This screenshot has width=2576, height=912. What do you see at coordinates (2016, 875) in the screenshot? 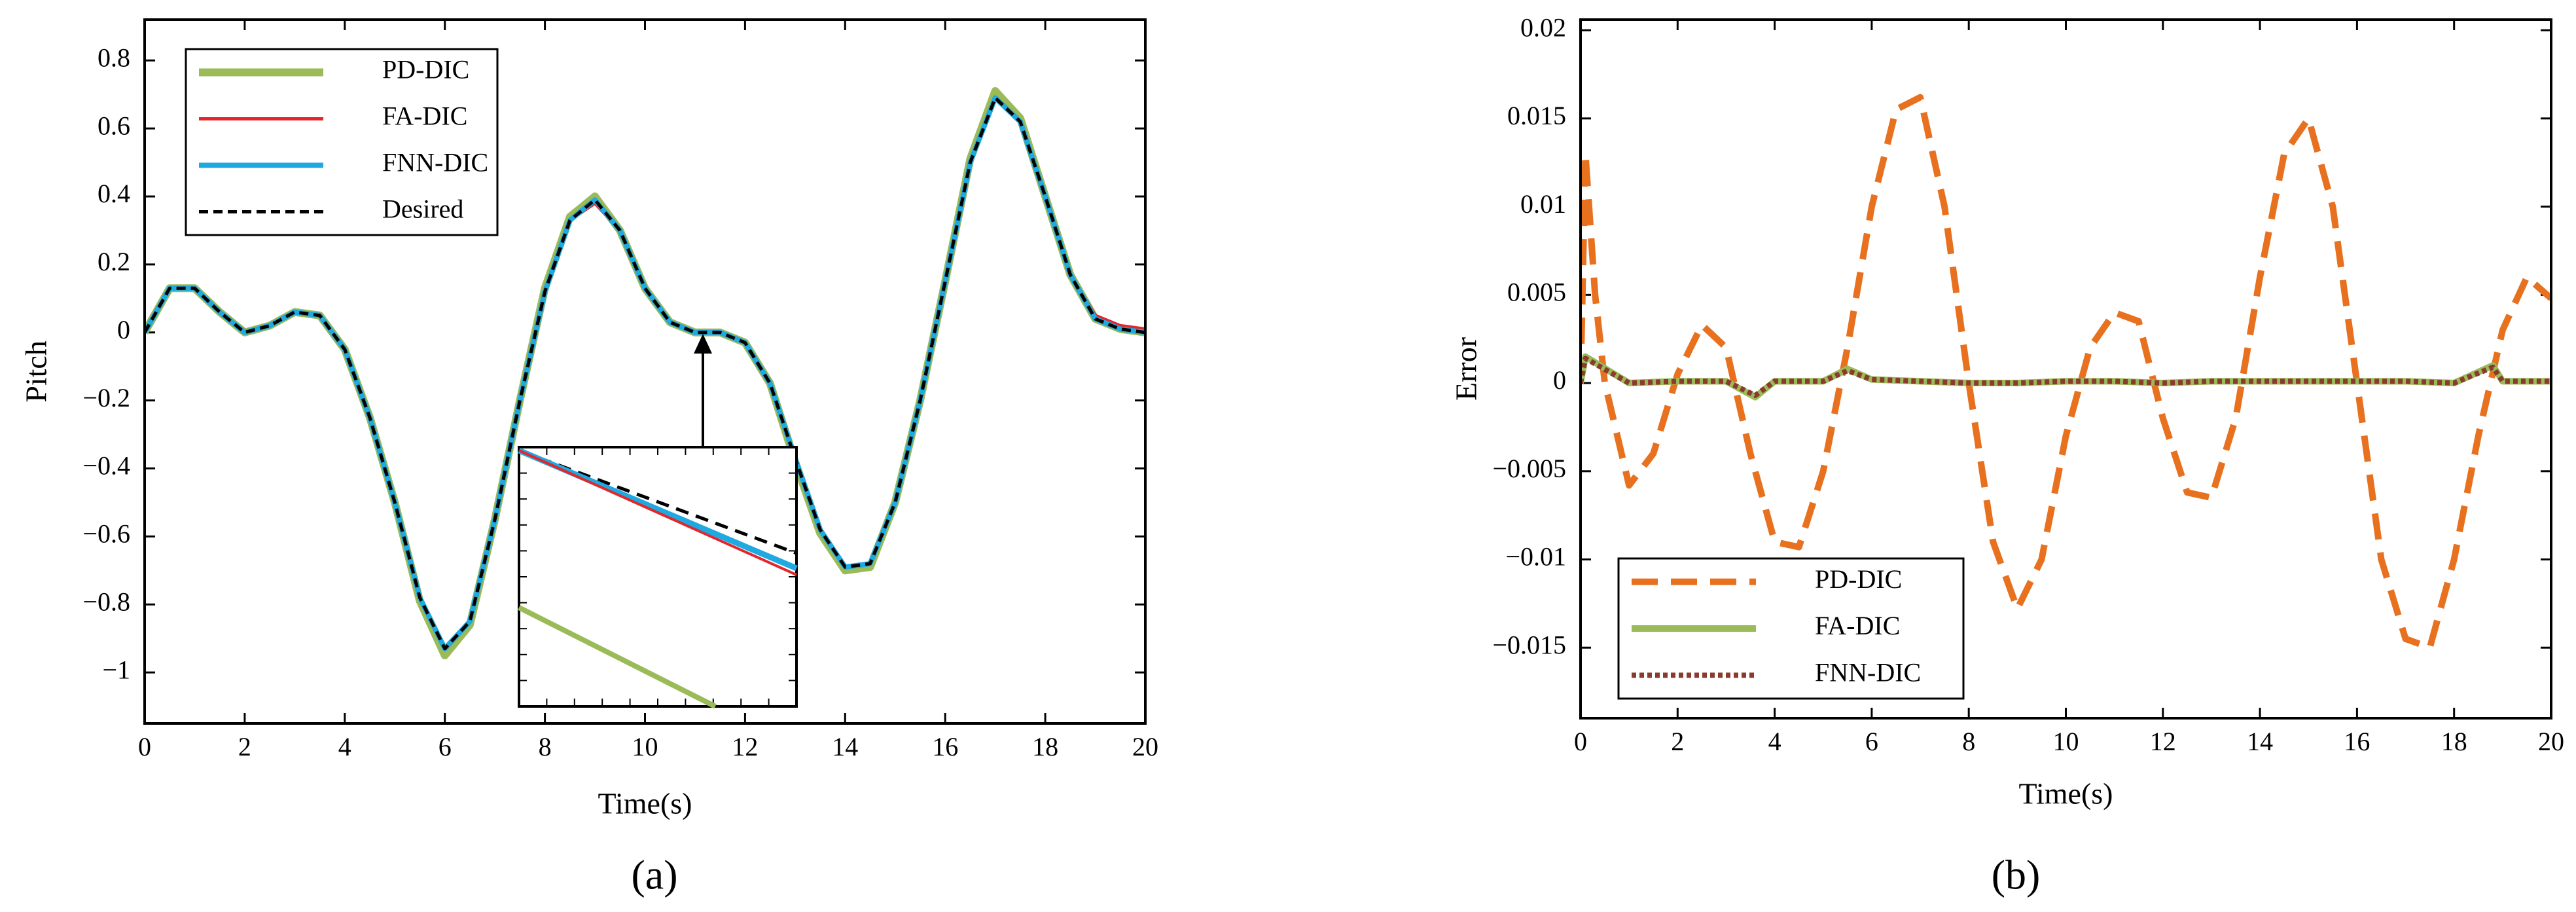
I see `caption: (b)` at bounding box center [2016, 875].